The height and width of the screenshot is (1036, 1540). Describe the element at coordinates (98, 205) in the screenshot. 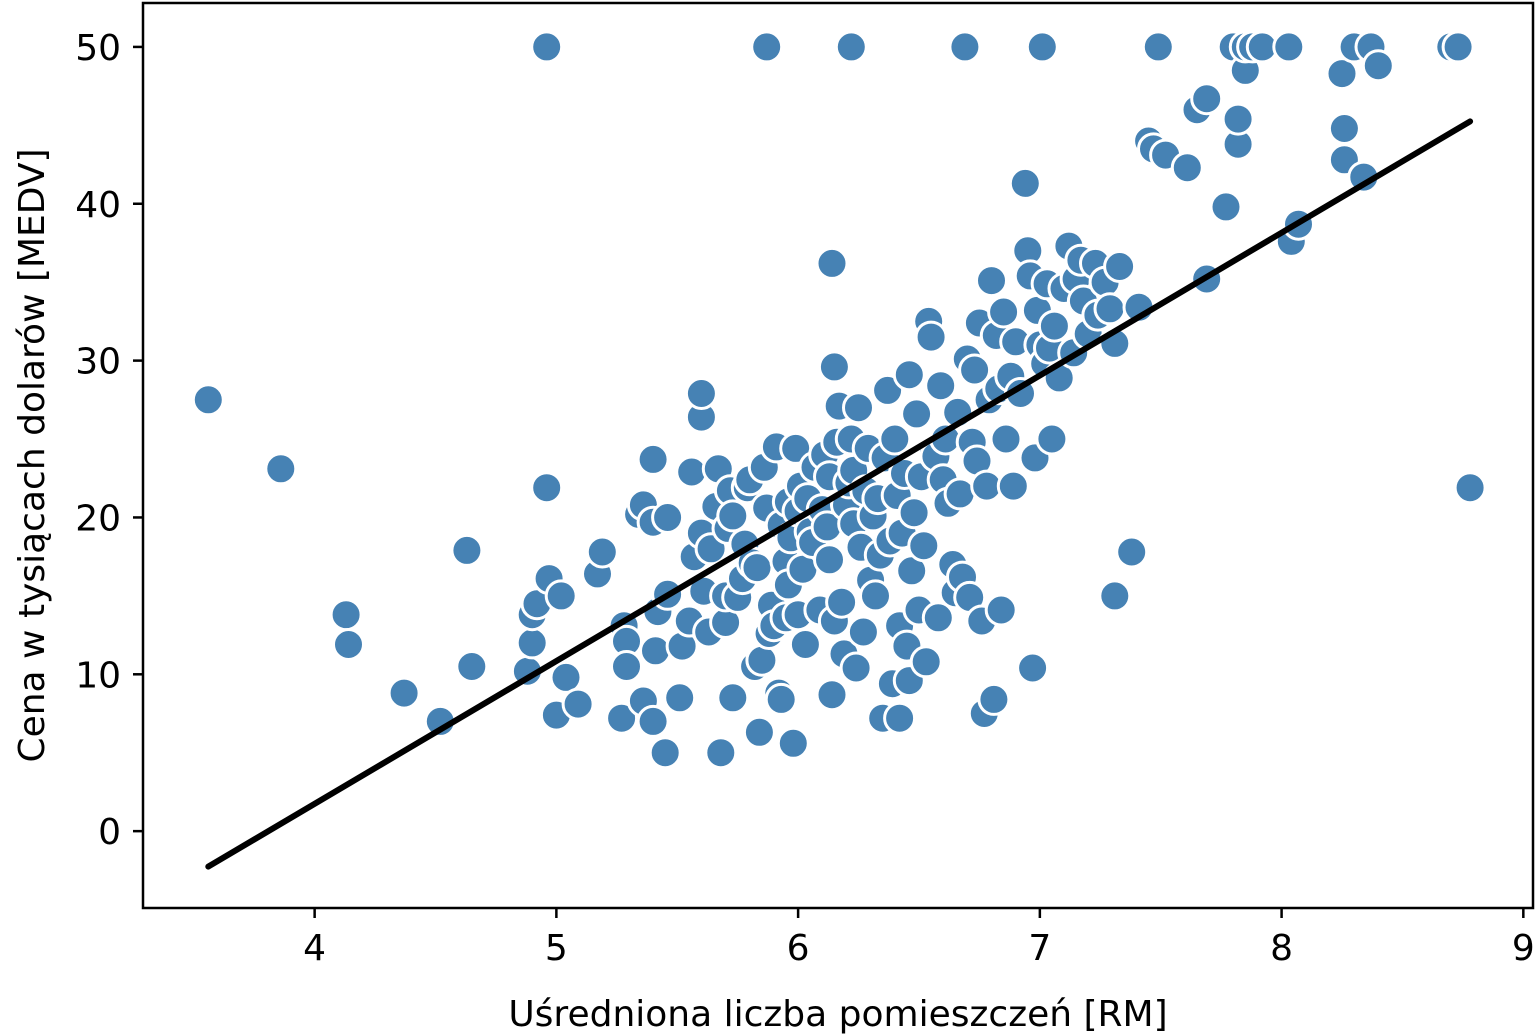

I see `y-tick-label: 40` at that location.